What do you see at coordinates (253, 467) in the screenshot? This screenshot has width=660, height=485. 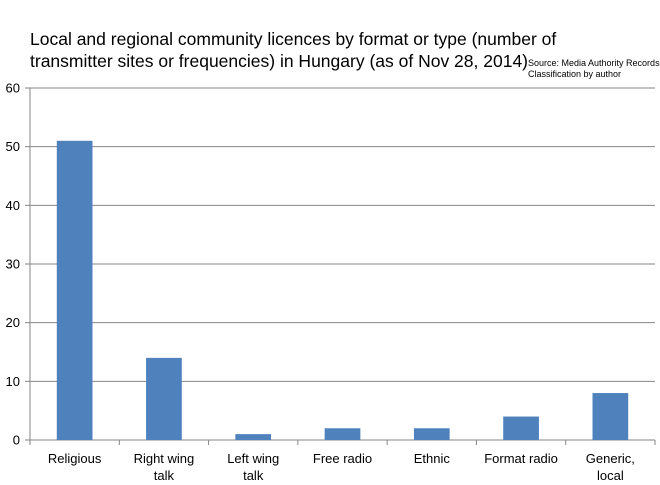 I see `x-category-label: Left wing talk` at bounding box center [253, 467].